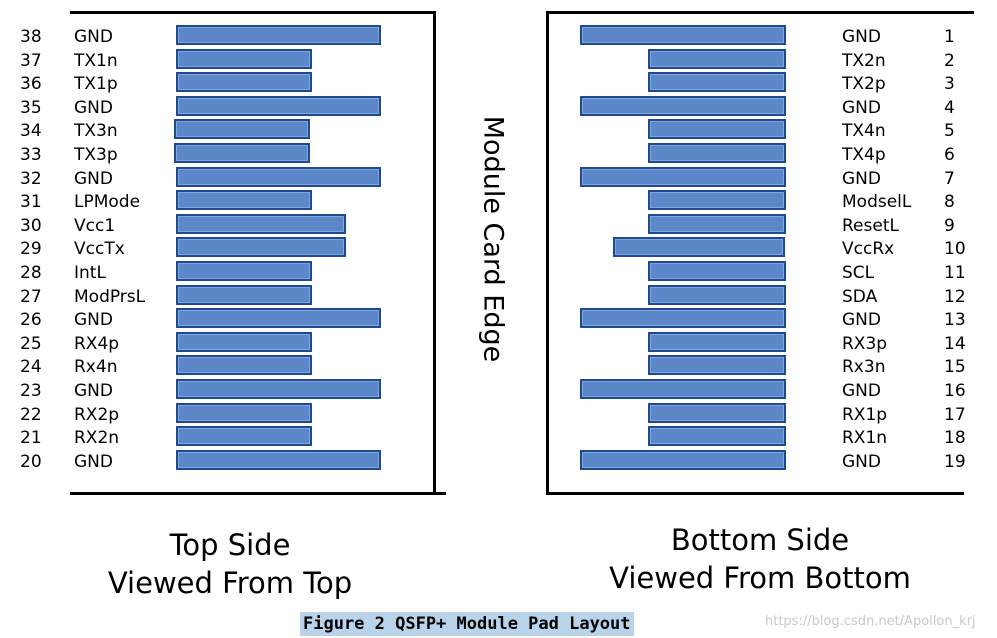 This screenshot has width=997, height=638. Describe the element at coordinates (865, 438) in the screenshot. I see `pin-label: RX1n` at that location.